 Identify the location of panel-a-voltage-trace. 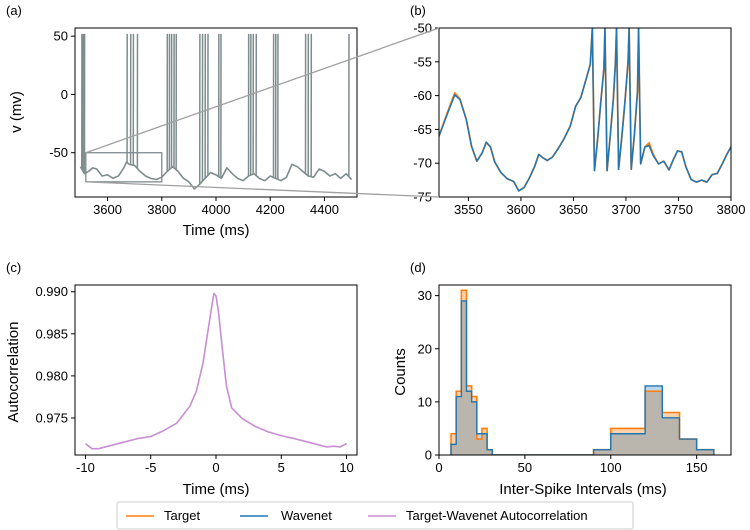
(216, 175).